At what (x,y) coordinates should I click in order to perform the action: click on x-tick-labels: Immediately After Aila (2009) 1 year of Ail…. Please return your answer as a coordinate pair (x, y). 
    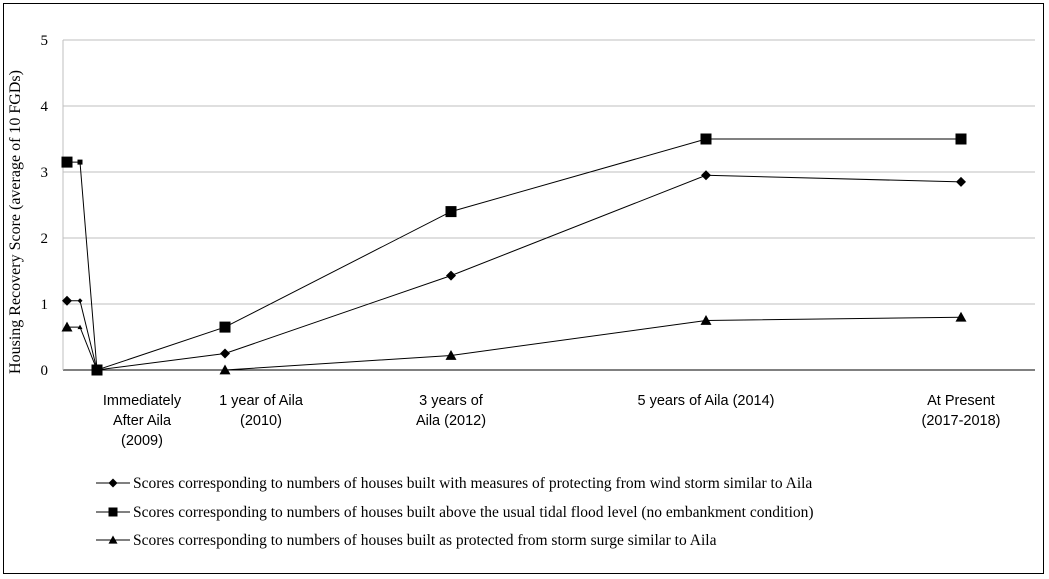
    Looking at the image, I should click on (552, 421).